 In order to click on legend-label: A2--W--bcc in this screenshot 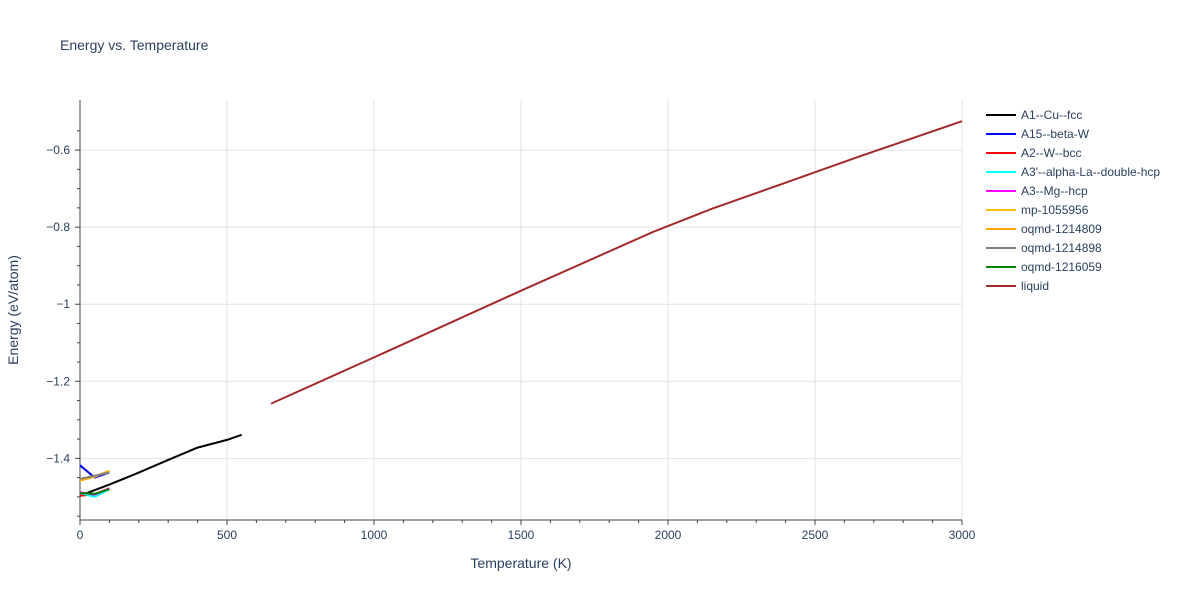, I will do `click(1051, 153)`.